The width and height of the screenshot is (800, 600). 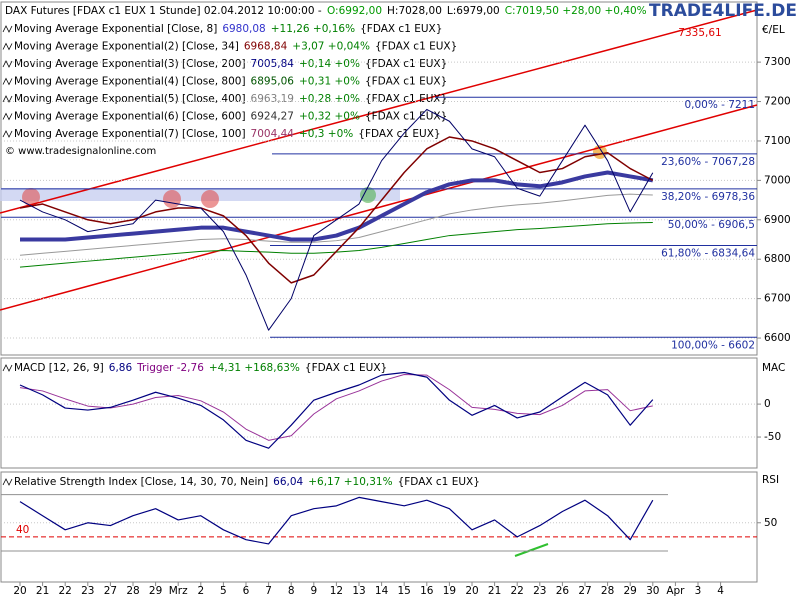 What do you see at coordinates (708, 254) in the screenshot?
I see `fibonacci-label: 61,80% - 6834,64` at bounding box center [708, 254].